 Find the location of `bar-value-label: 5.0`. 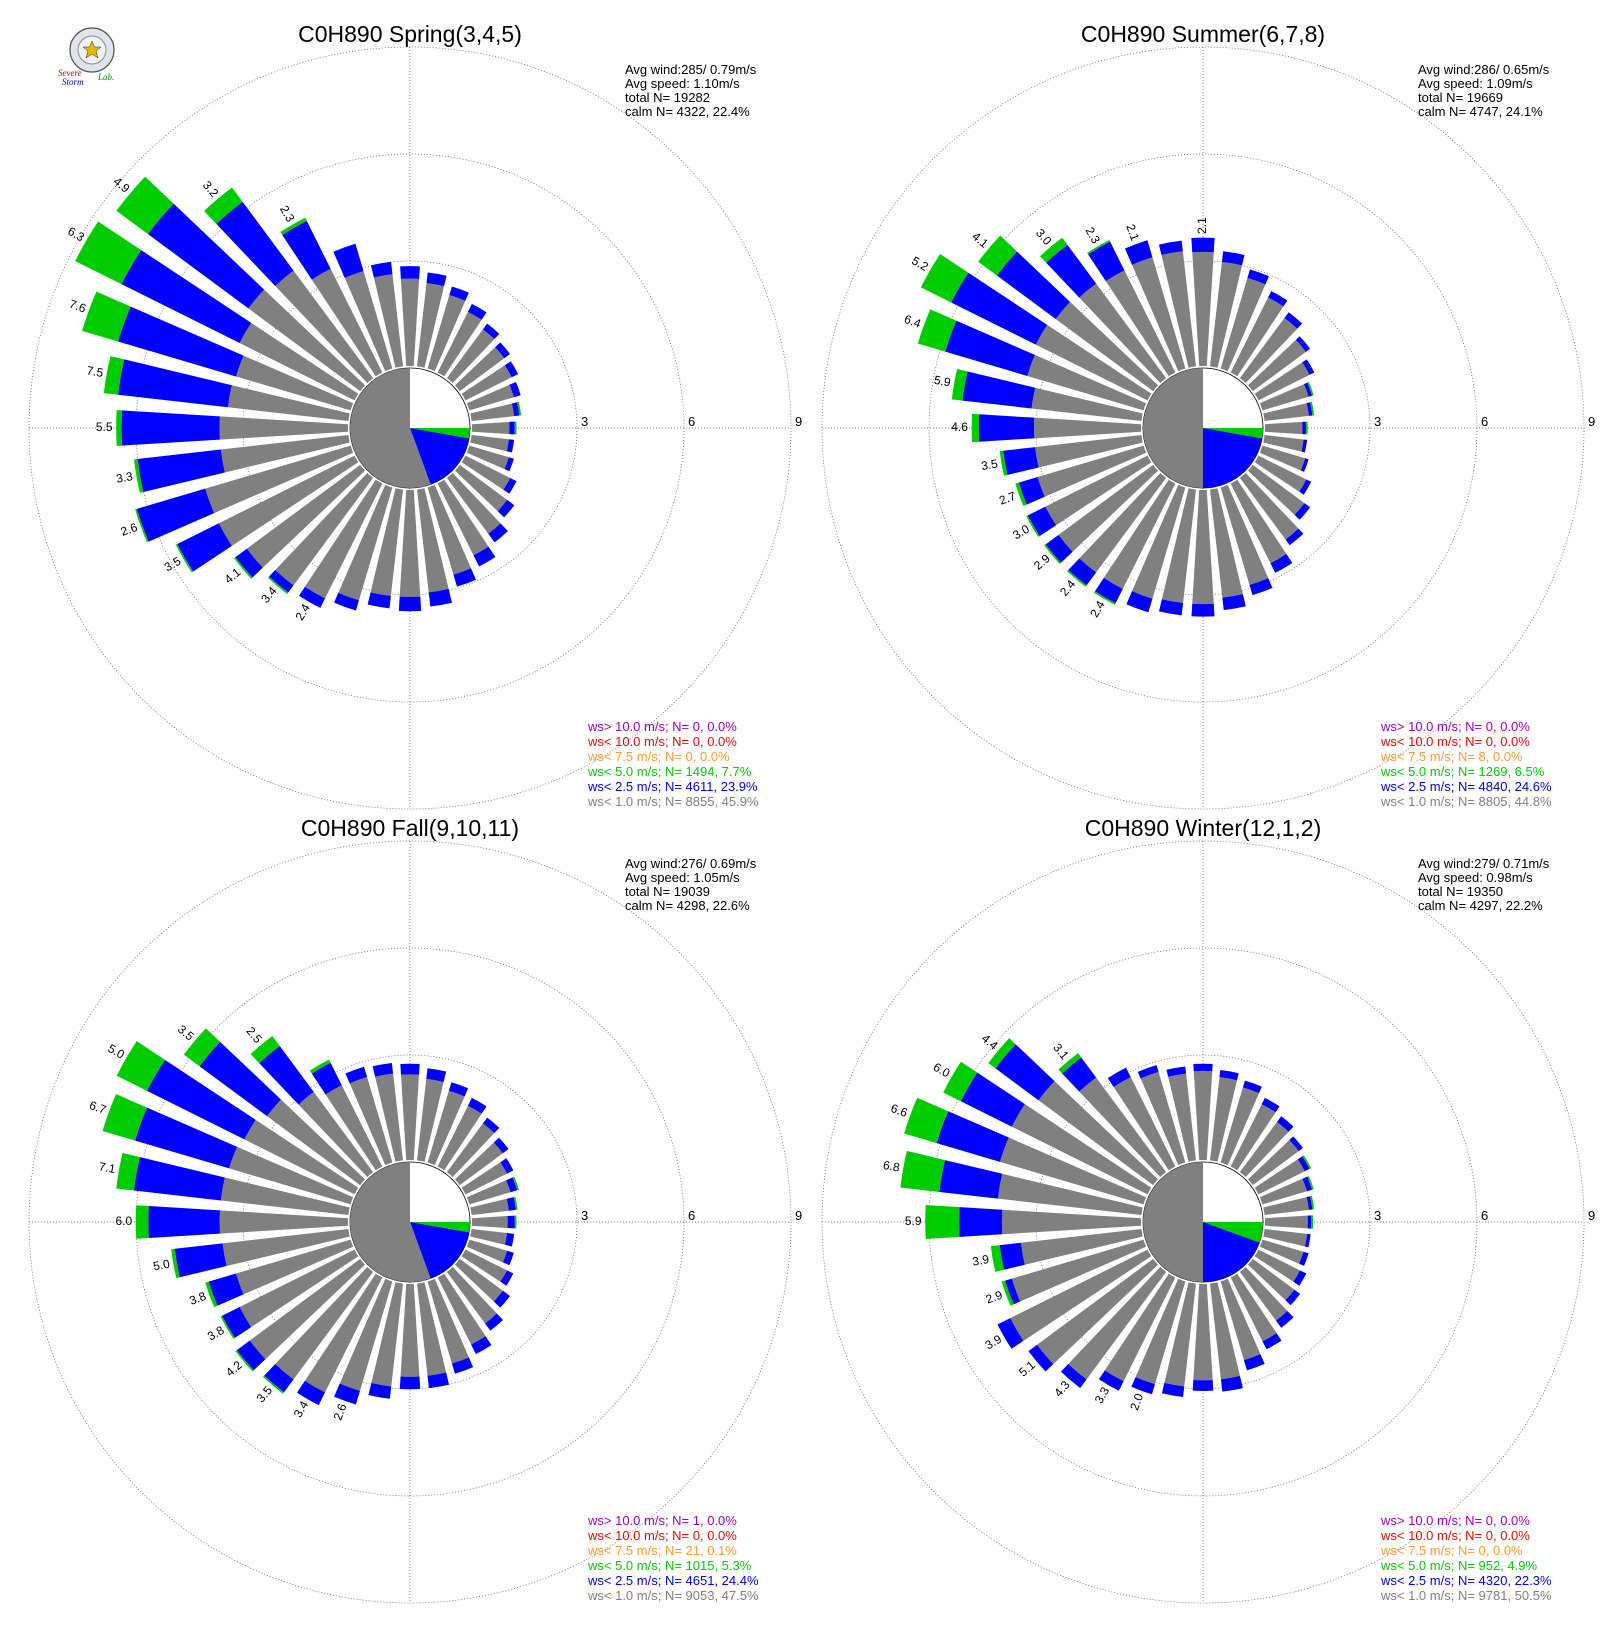

bar-value-label: 5.0 is located at coordinates (161, 1265).